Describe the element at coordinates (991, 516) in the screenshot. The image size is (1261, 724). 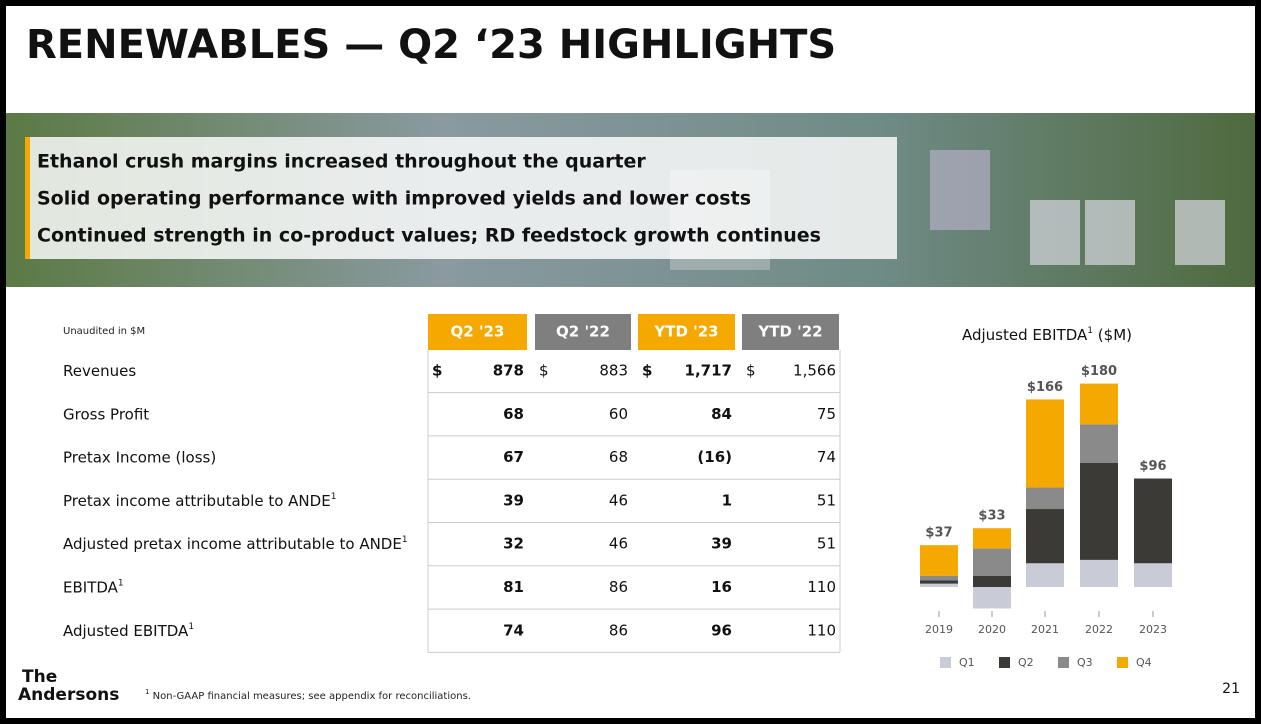
I see `total-label: $33` at that location.